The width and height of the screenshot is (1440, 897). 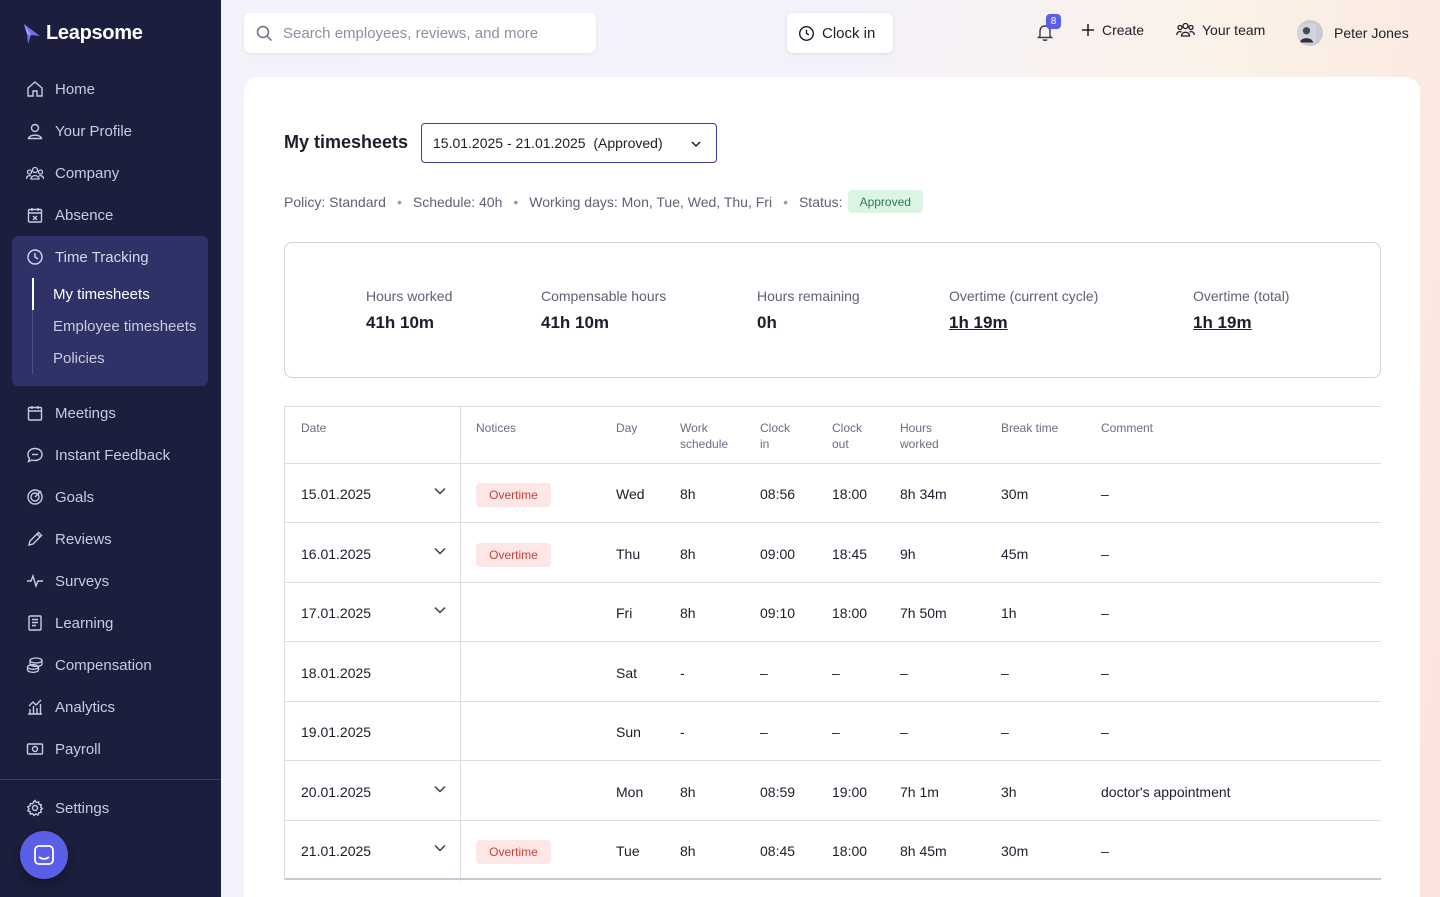 I want to click on chevron-down-icon, so click(x=696, y=144).